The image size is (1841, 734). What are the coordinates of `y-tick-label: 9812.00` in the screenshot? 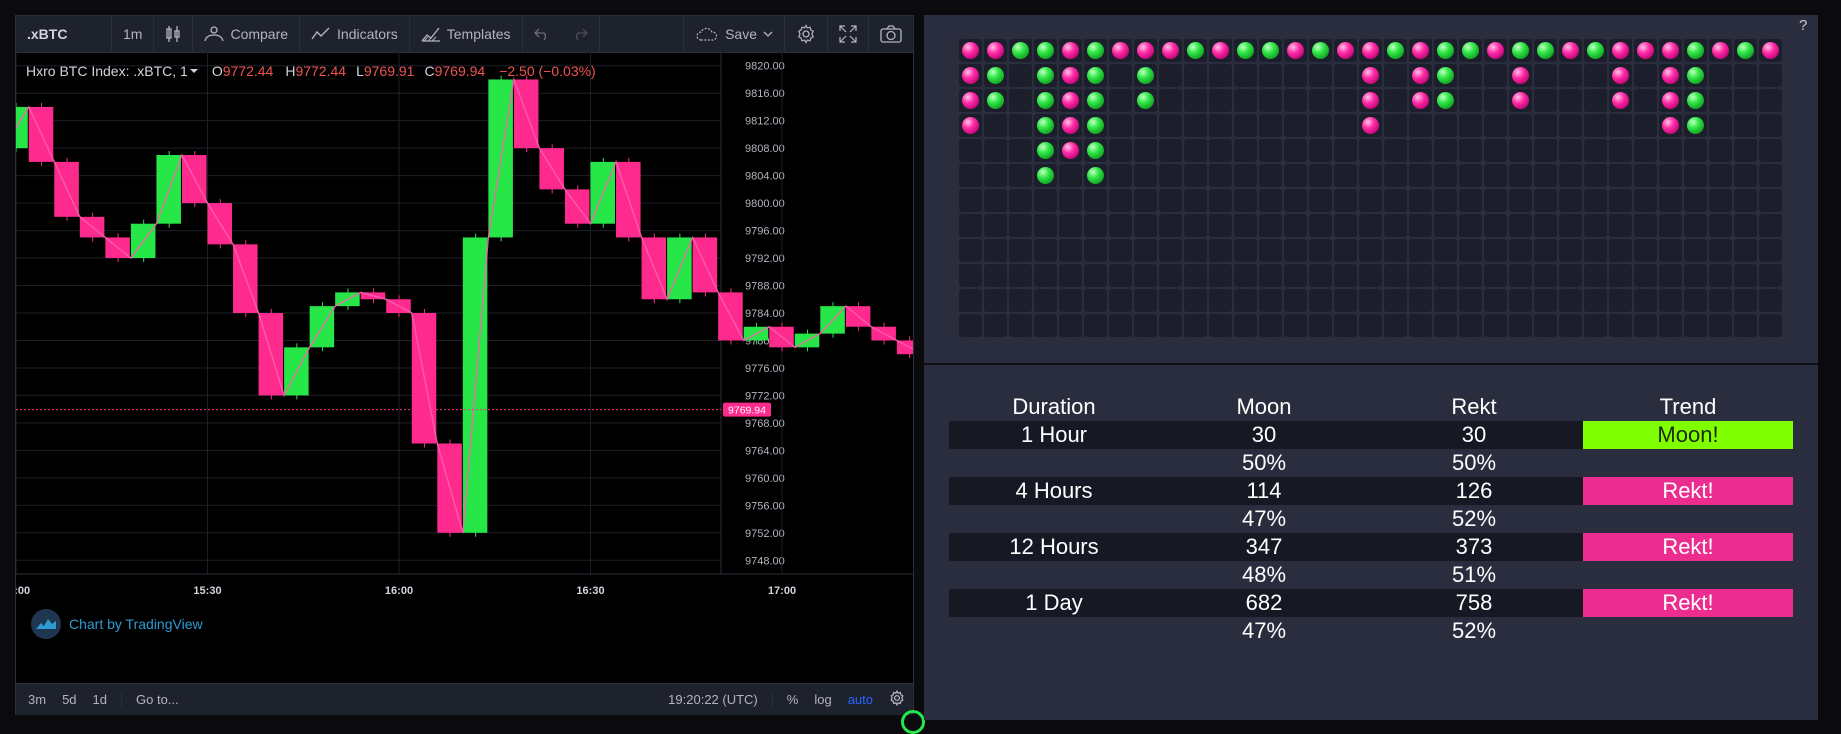 It's located at (765, 122).